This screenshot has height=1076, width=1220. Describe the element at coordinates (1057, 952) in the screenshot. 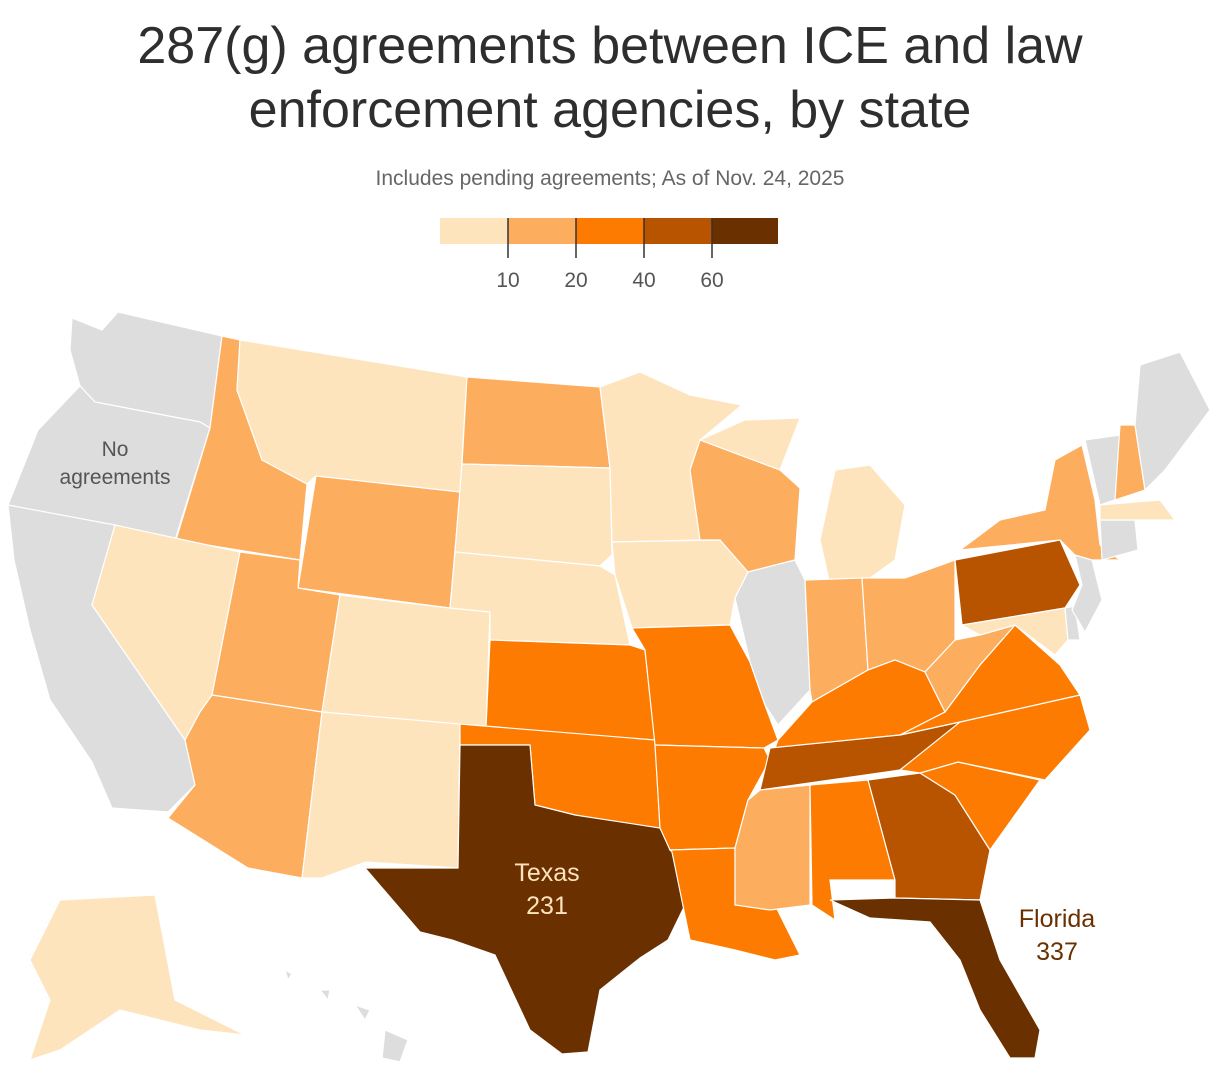

I see `florida-value-label: 337` at that location.